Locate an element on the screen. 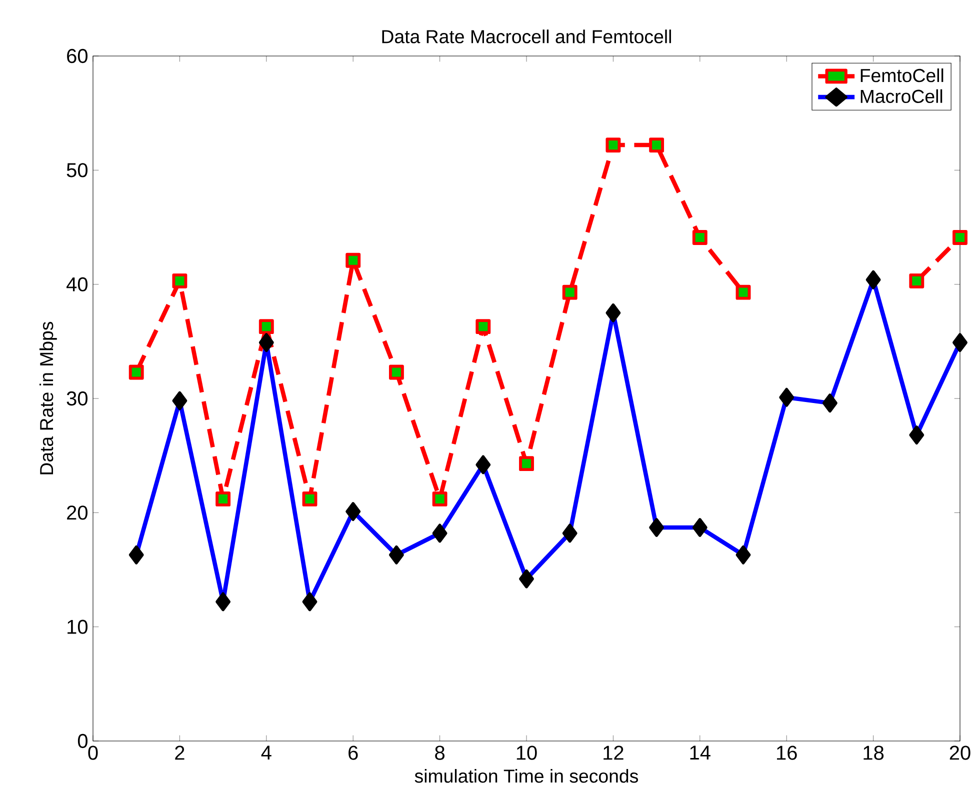 The image size is (972, 808). x-tick-label: 16 is located at coordinates (787, 753).